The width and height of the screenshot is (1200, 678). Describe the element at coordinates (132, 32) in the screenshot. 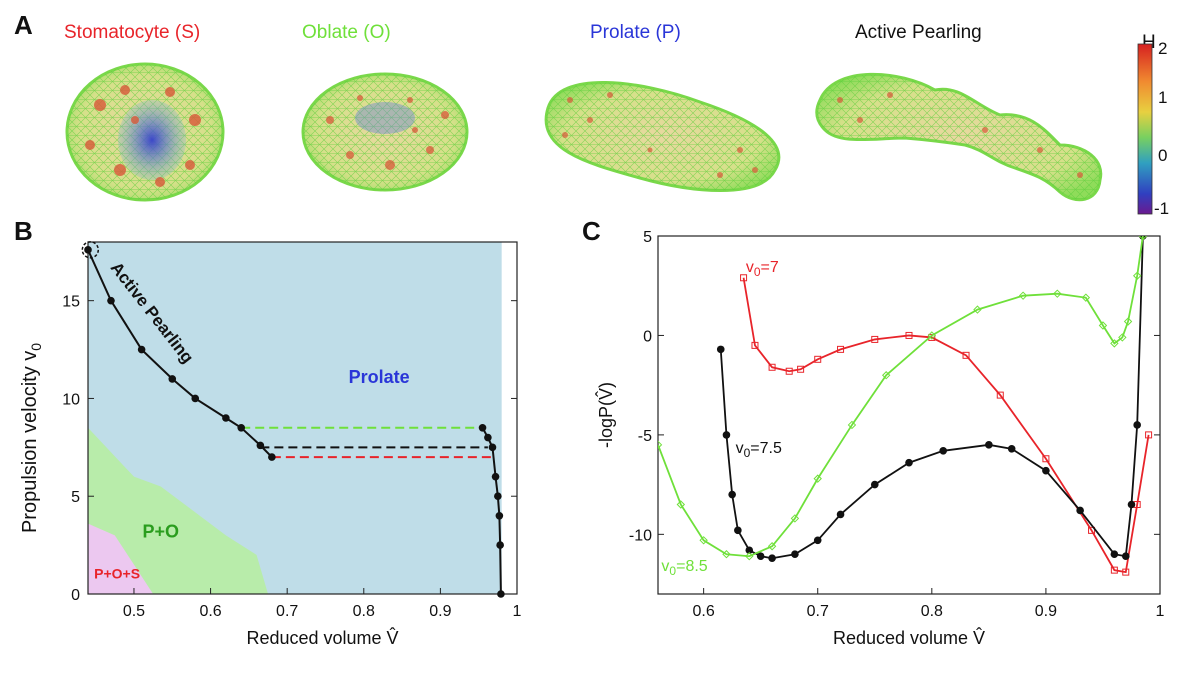

I see `stomatocyte-label: Stomatocyte (S)` at that location.